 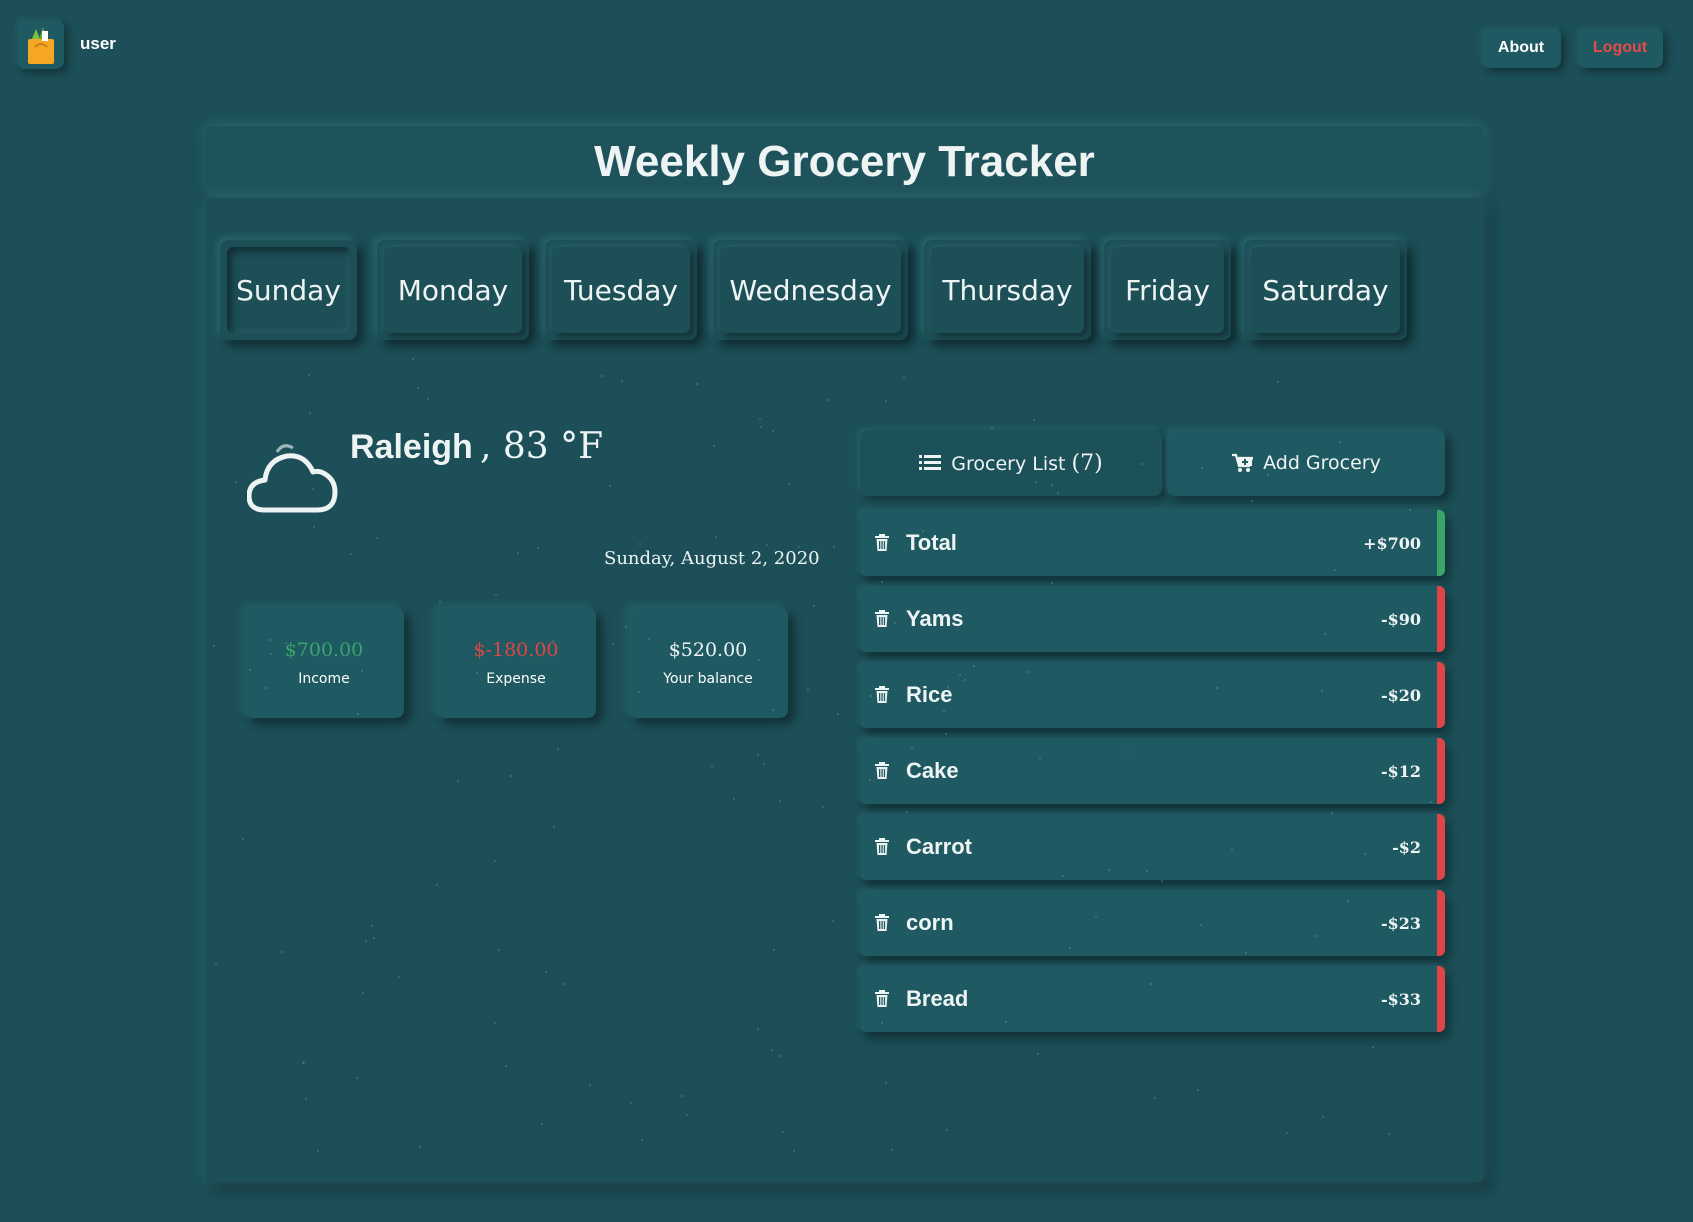 What do you see at coordinates (931, 542) in the screenshot?
I see `grocery-item-name: Total` at bounding box center [931, 542].